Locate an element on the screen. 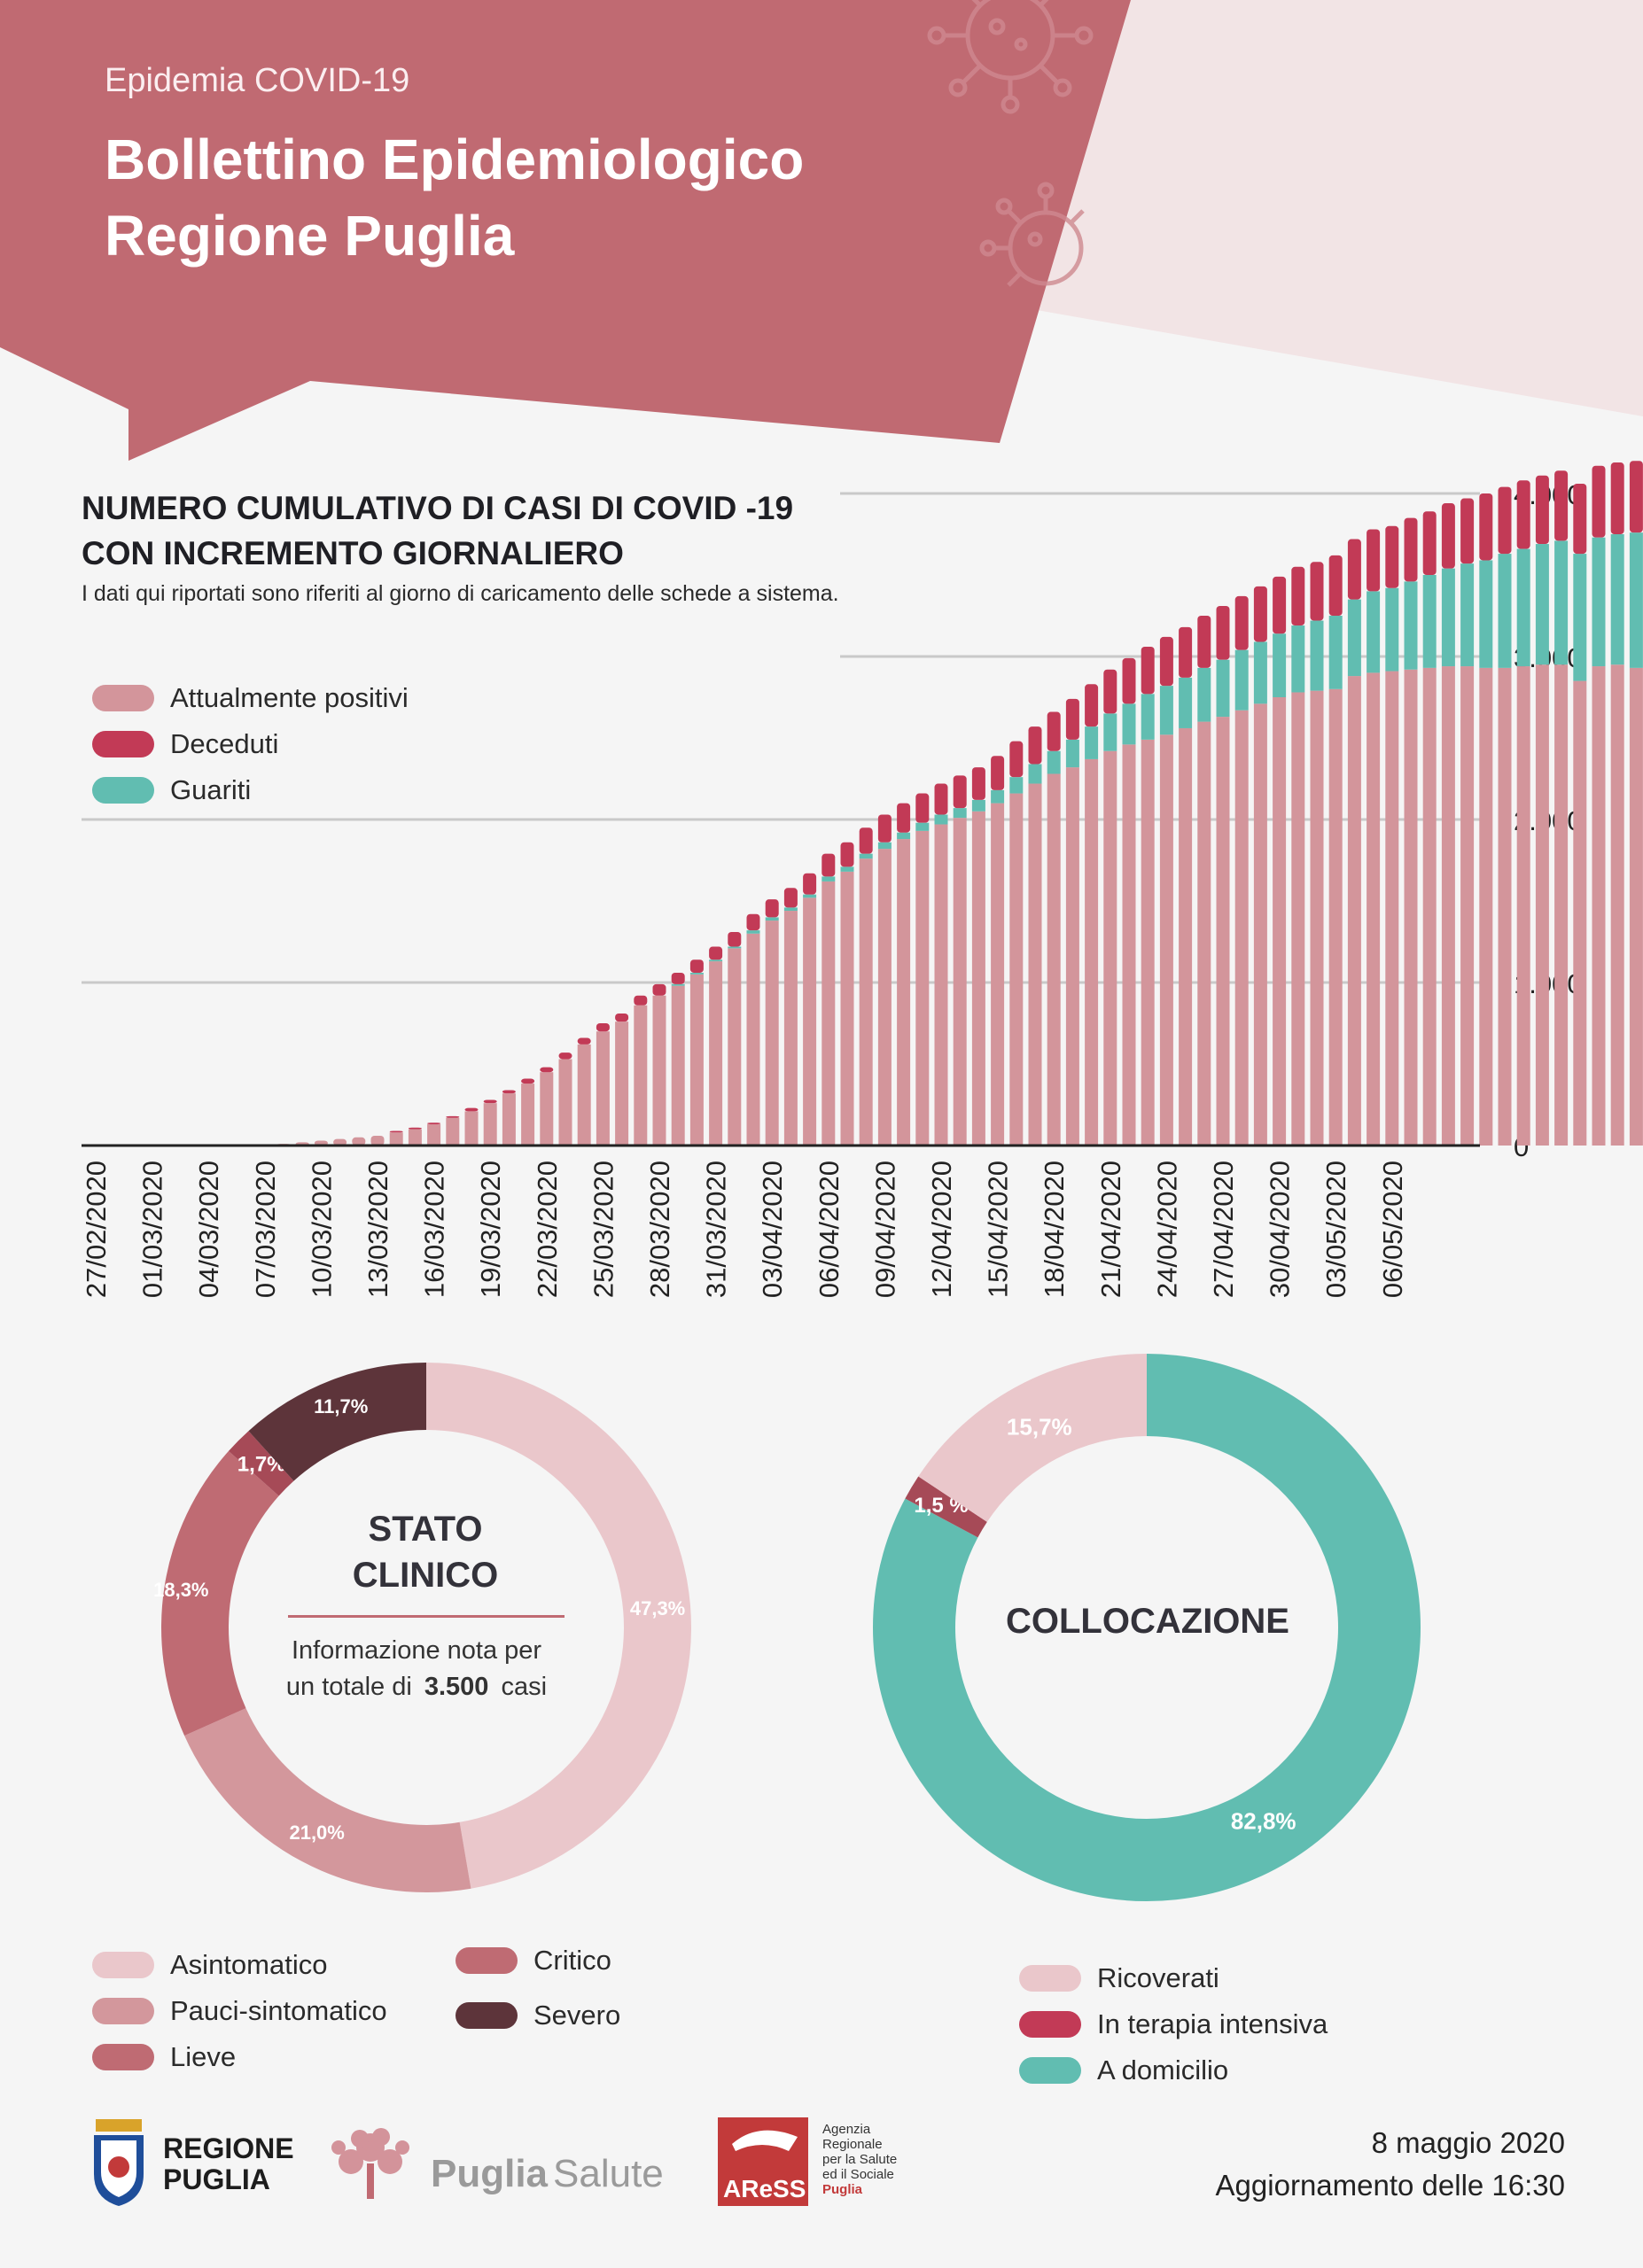 This screenshot has width=1643, height=2268. legend-item-guariti: Guariti is located at coordinates (171, 790).